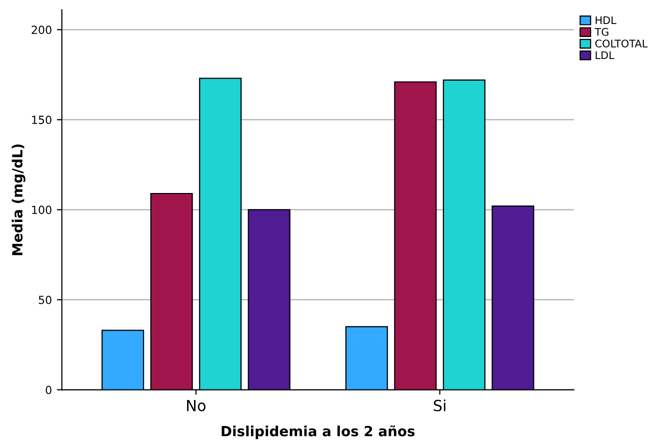 Image resolution: width=665 pixels, height=448 pixels. I want to click on y-tick-label: 0, so click(49, 390).